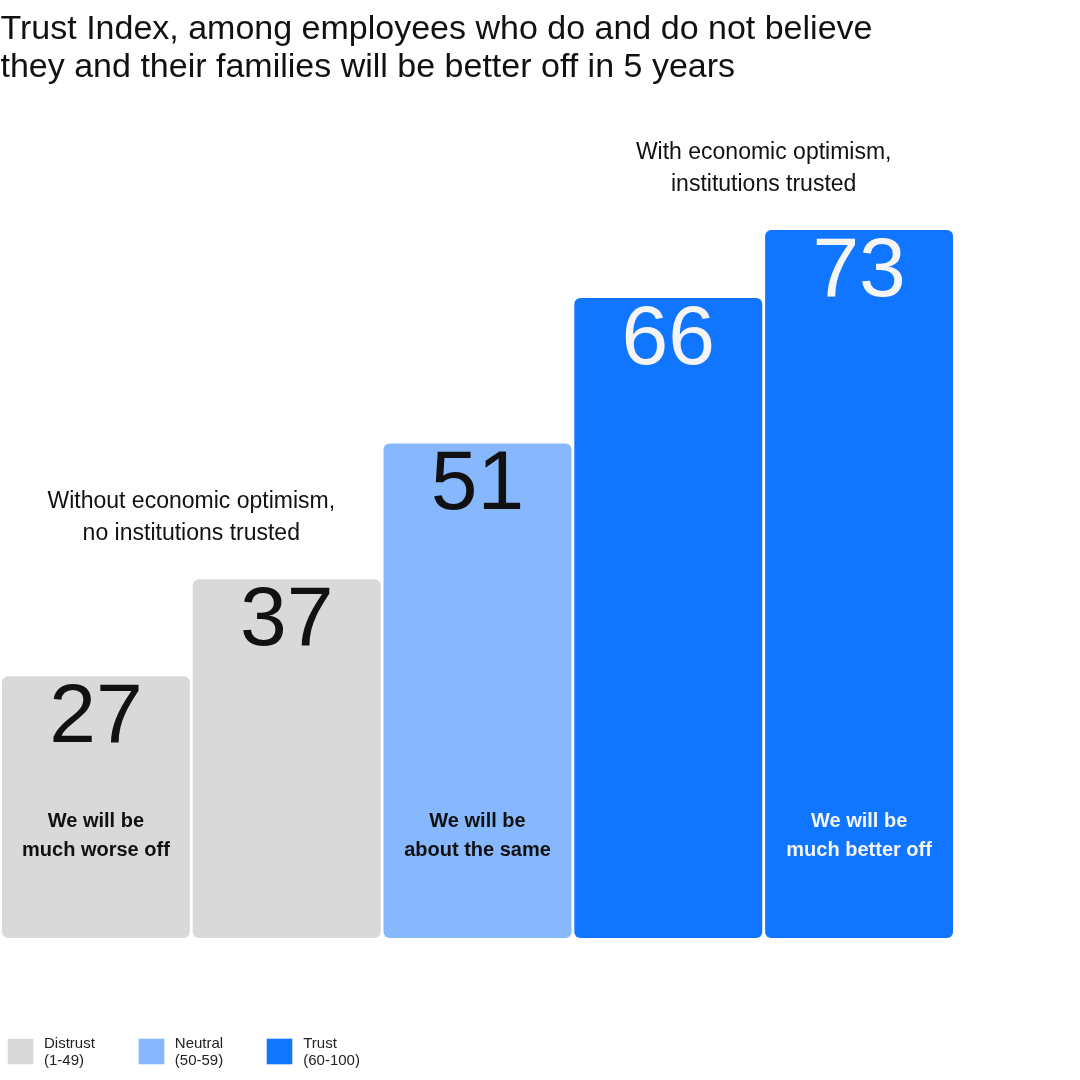 The image size is (1080, 1080). Describe the element at coordinates (286, 616) in the screenshot. I see `data-label: 37` at that location.